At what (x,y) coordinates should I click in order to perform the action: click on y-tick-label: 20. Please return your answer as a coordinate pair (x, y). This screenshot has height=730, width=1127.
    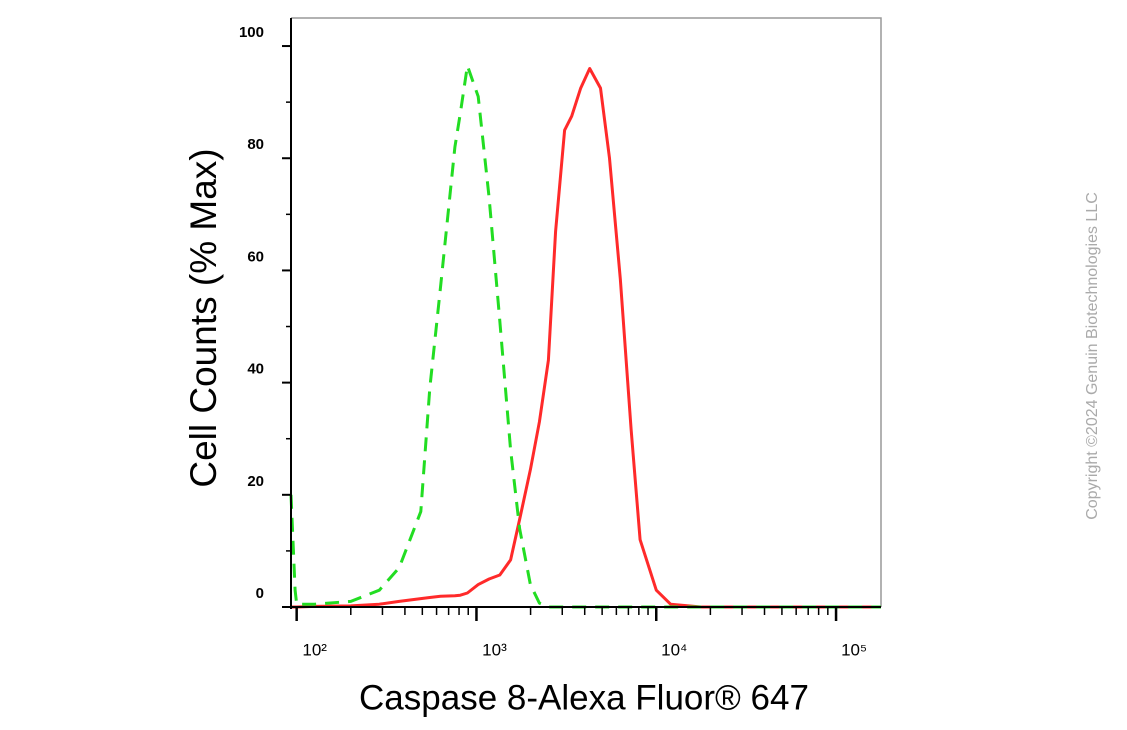
    Looking at the image, I should click on (255, 481).